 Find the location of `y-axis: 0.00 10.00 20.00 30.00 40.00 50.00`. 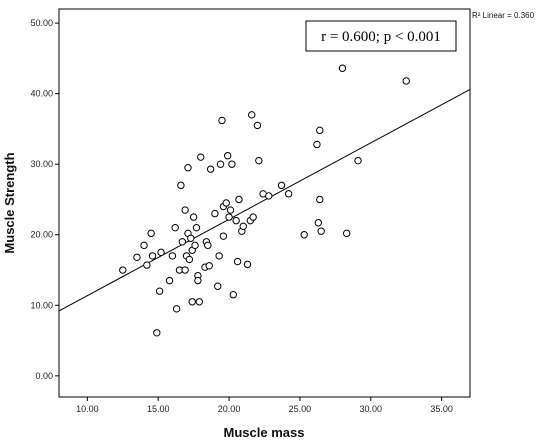

y-axis: 0.00 10.00 20.00 30.00 40.00 50.00 is located at coordinates (44, 199).